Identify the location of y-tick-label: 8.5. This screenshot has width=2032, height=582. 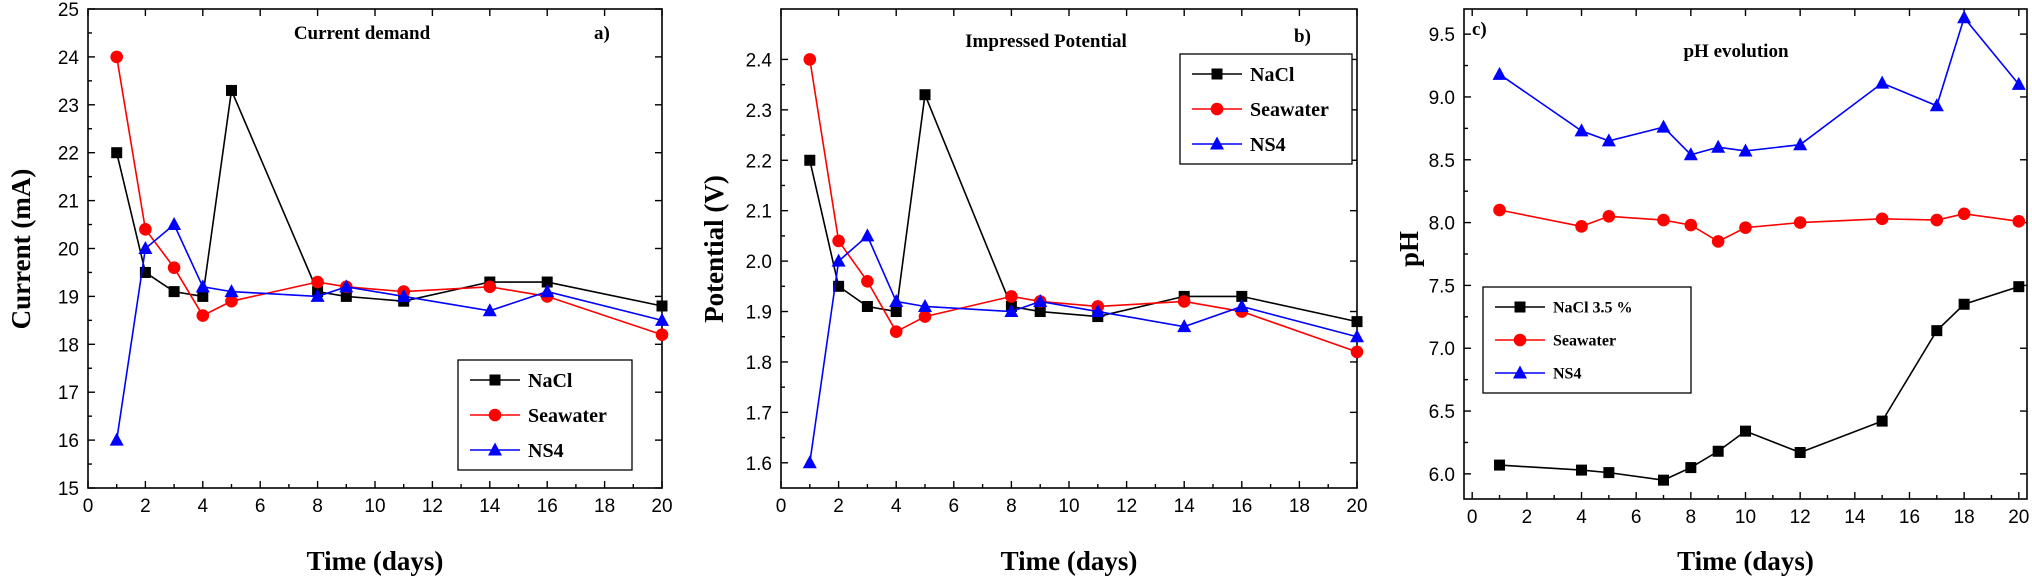
(1442, 161).